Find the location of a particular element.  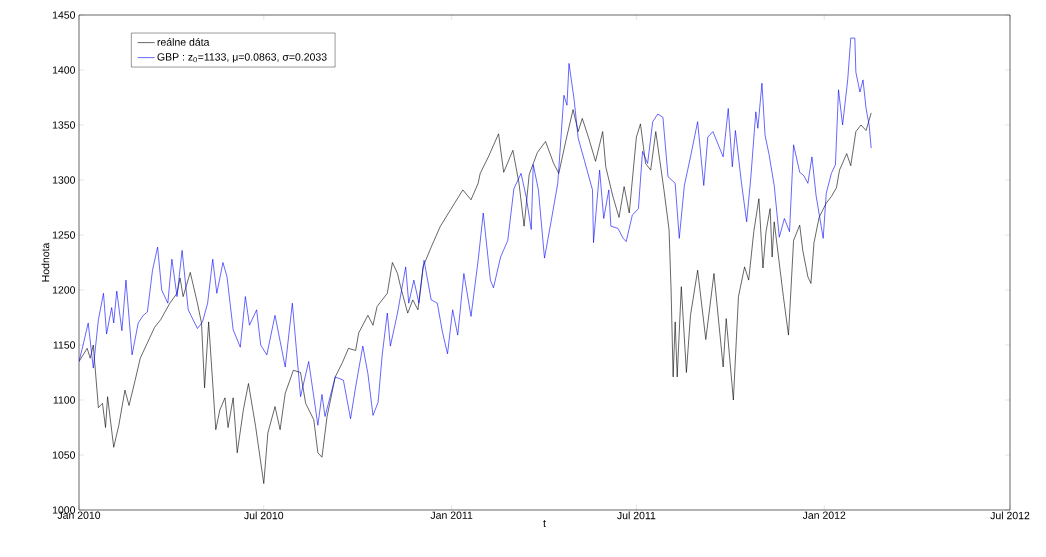

y-tick-label: 1050 is located at coordinates (64, 455).